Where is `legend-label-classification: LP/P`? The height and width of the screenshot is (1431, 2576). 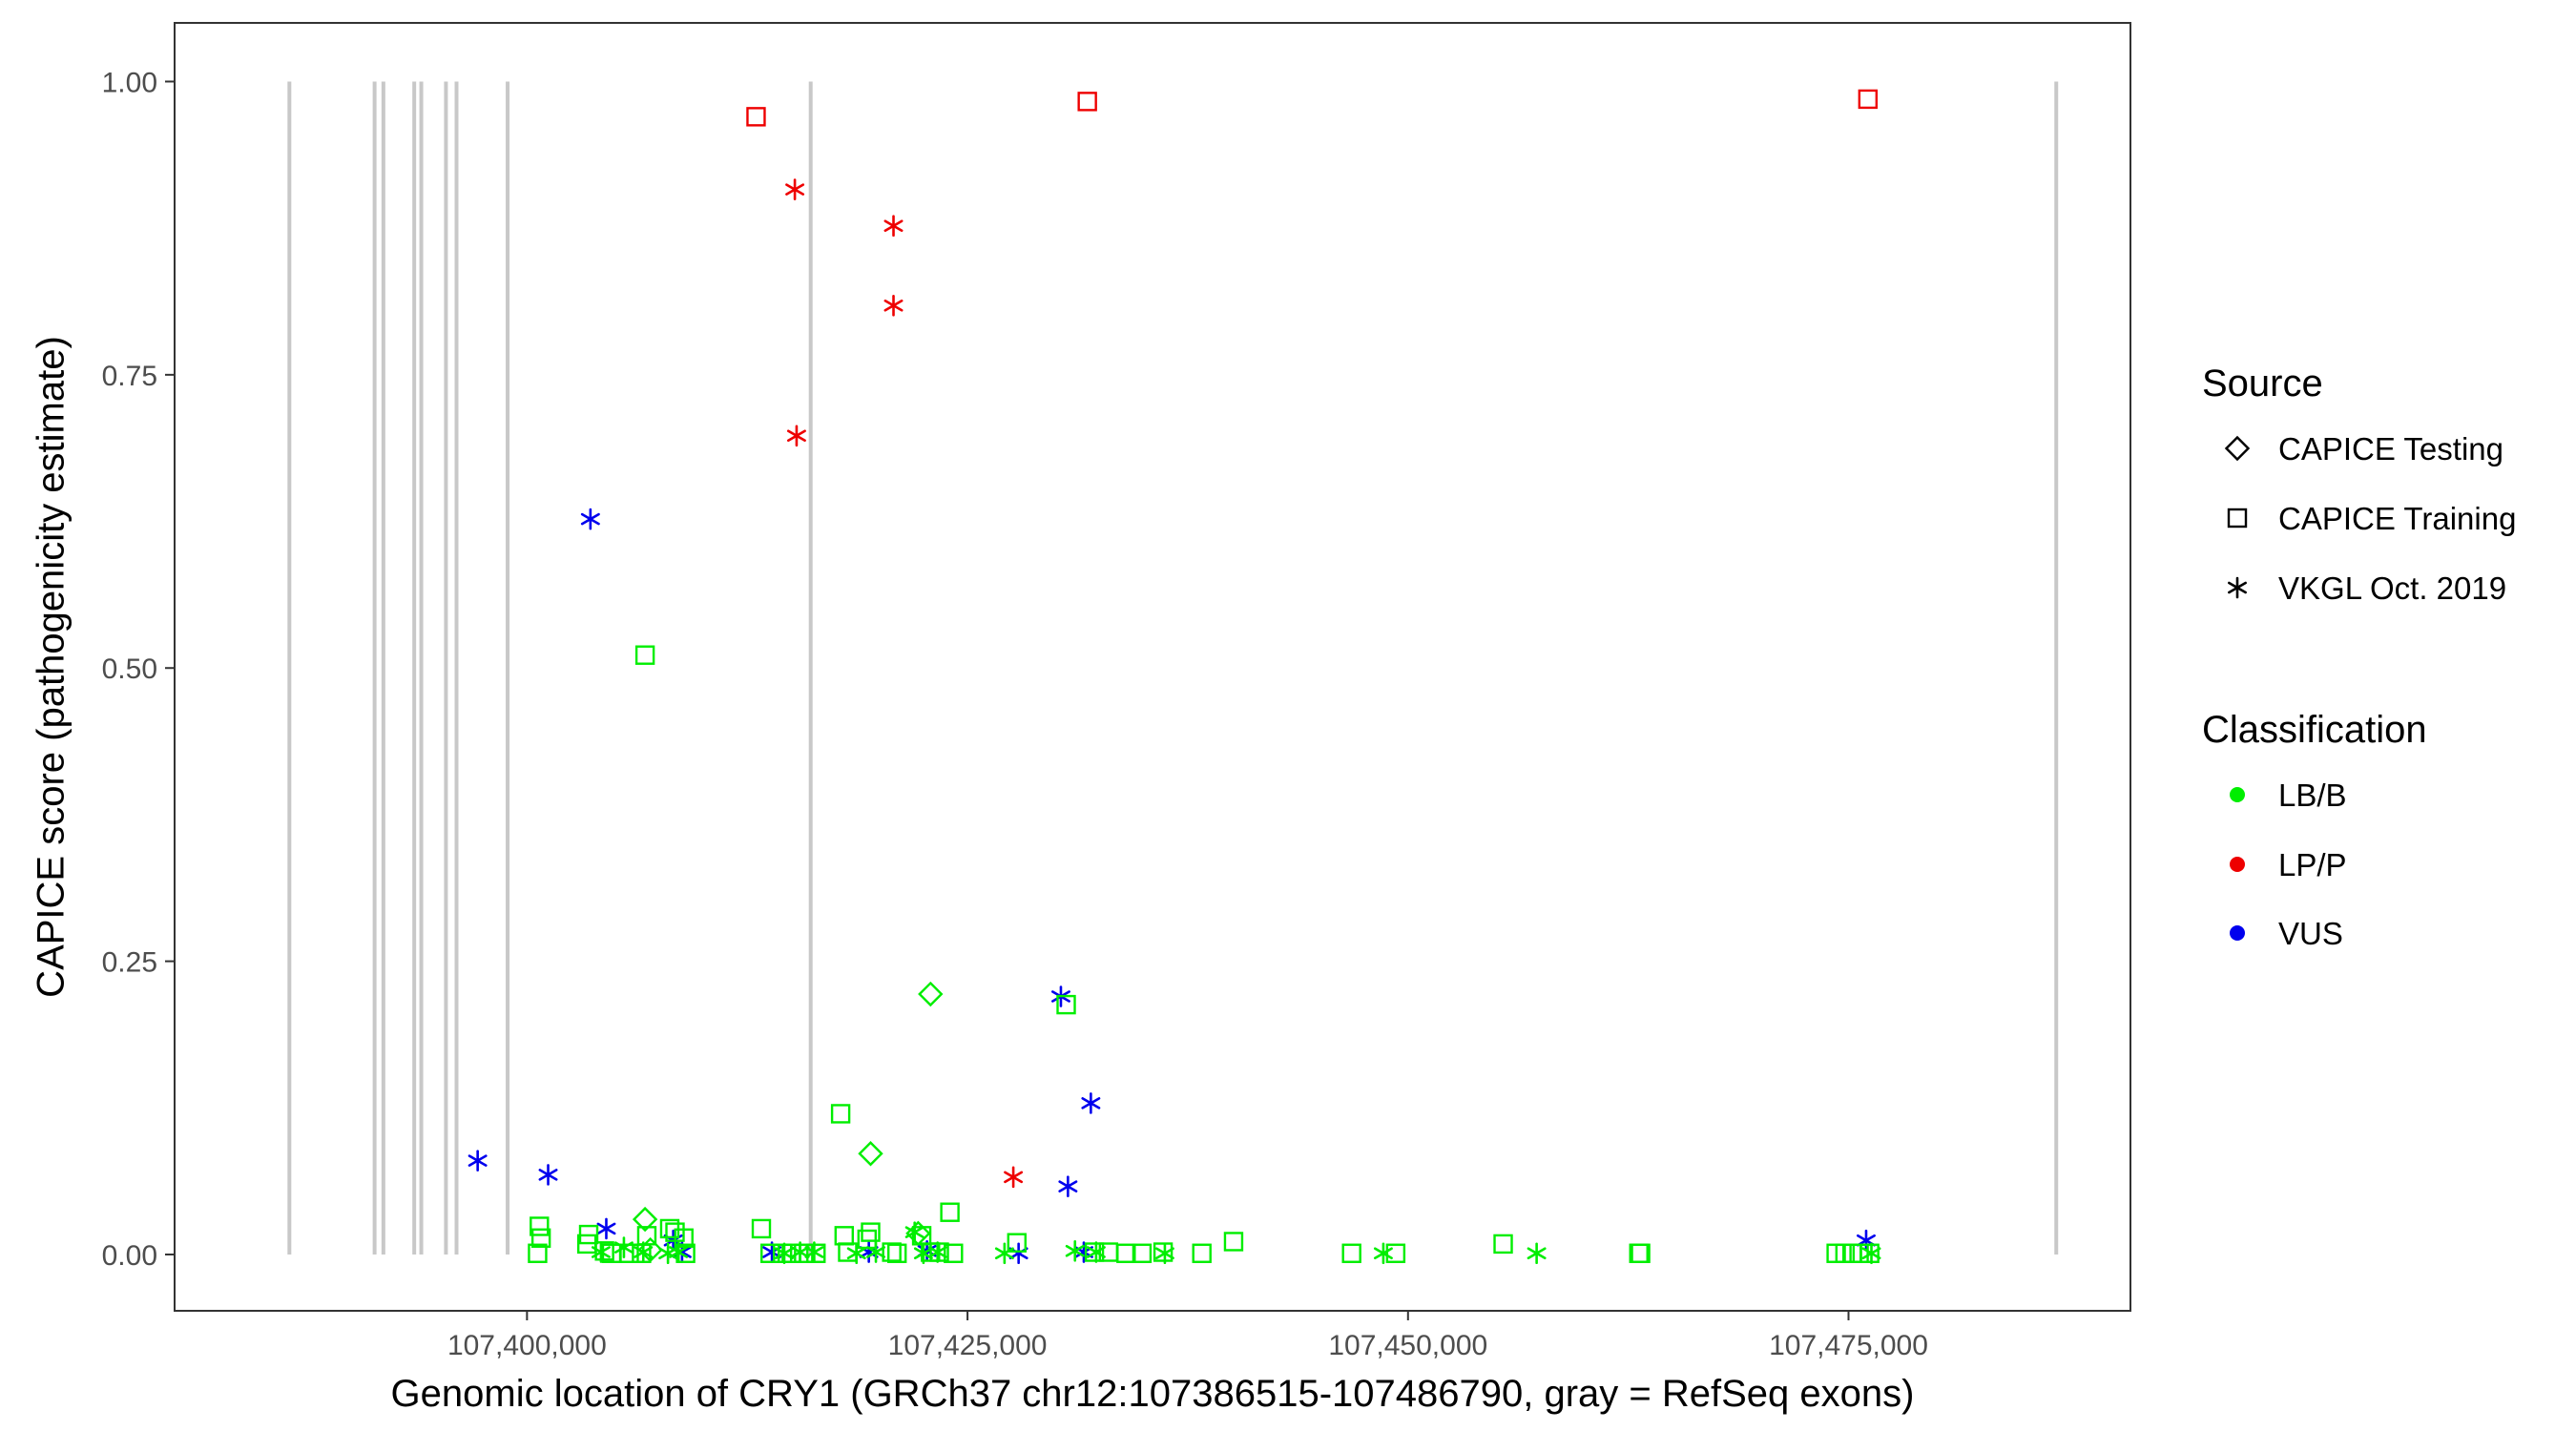
legend-label-classification: LP/P is located at coordinates (2312, 864).